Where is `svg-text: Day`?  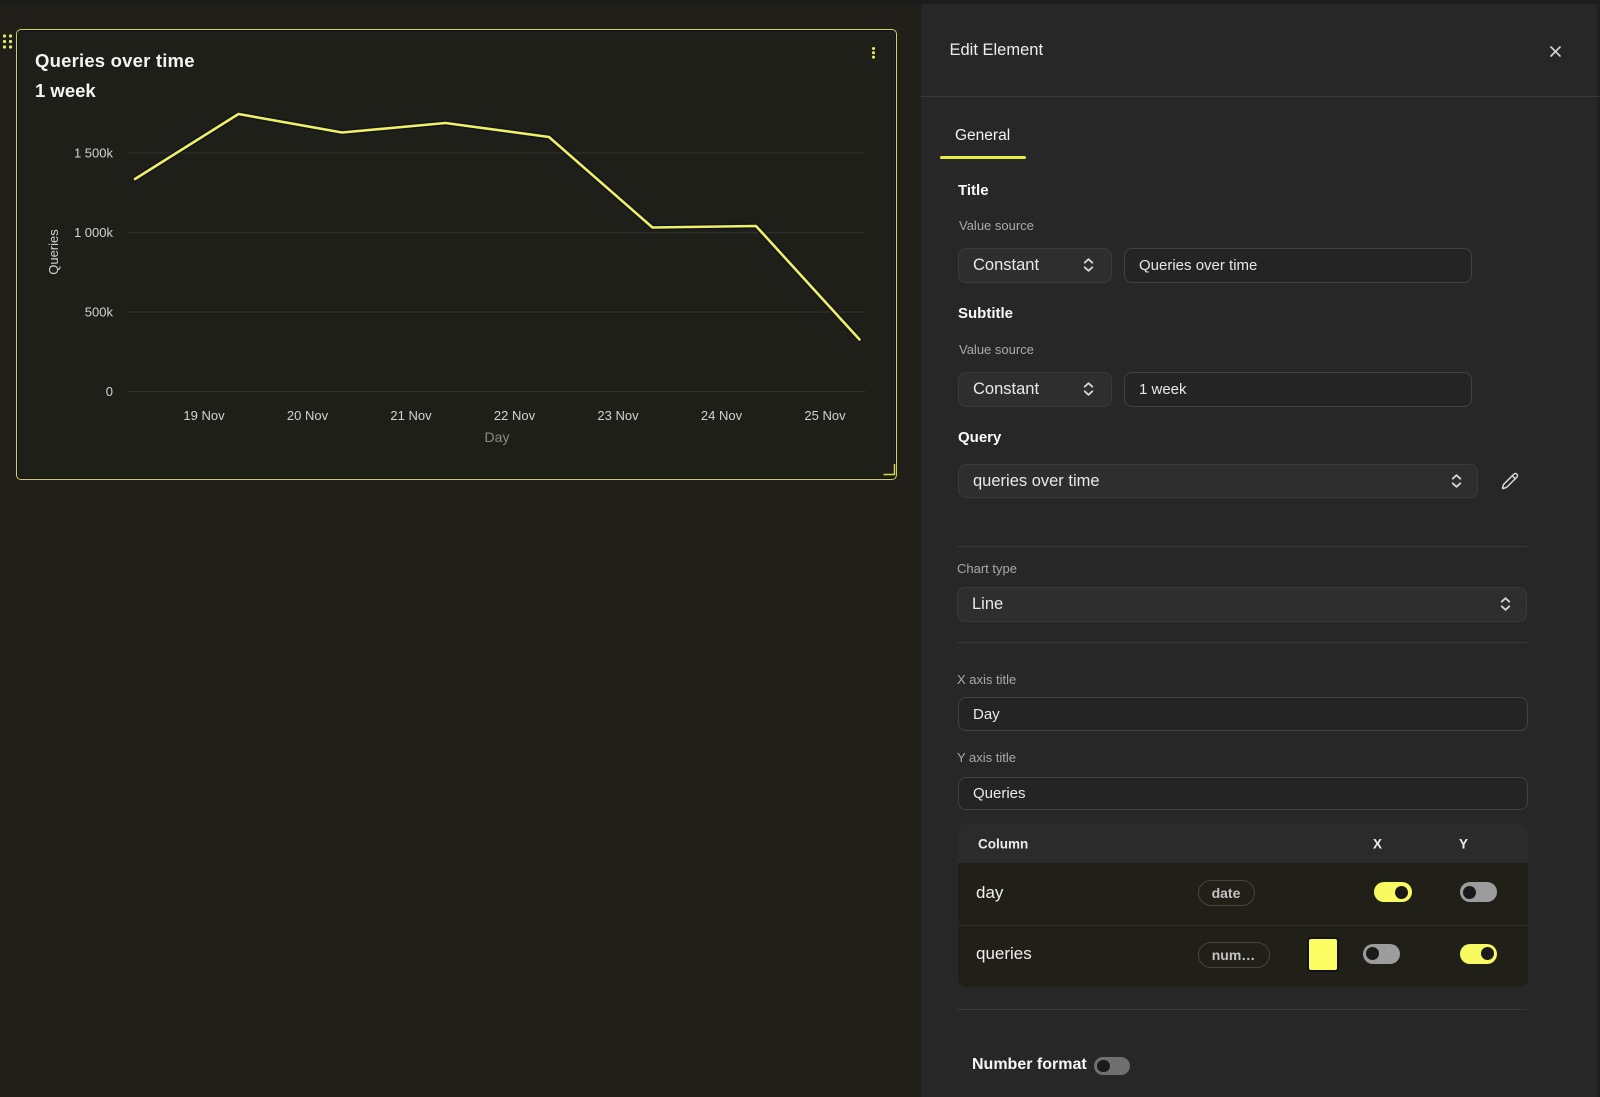 svg-text: Day is located at coordinates (497, 437).